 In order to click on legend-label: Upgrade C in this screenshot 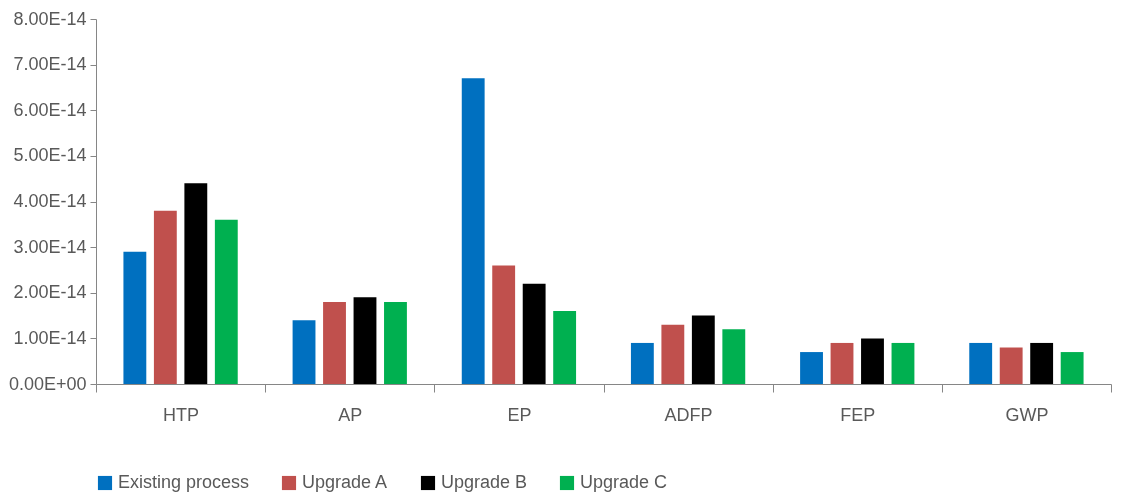, I will do `click(624, 482)`.